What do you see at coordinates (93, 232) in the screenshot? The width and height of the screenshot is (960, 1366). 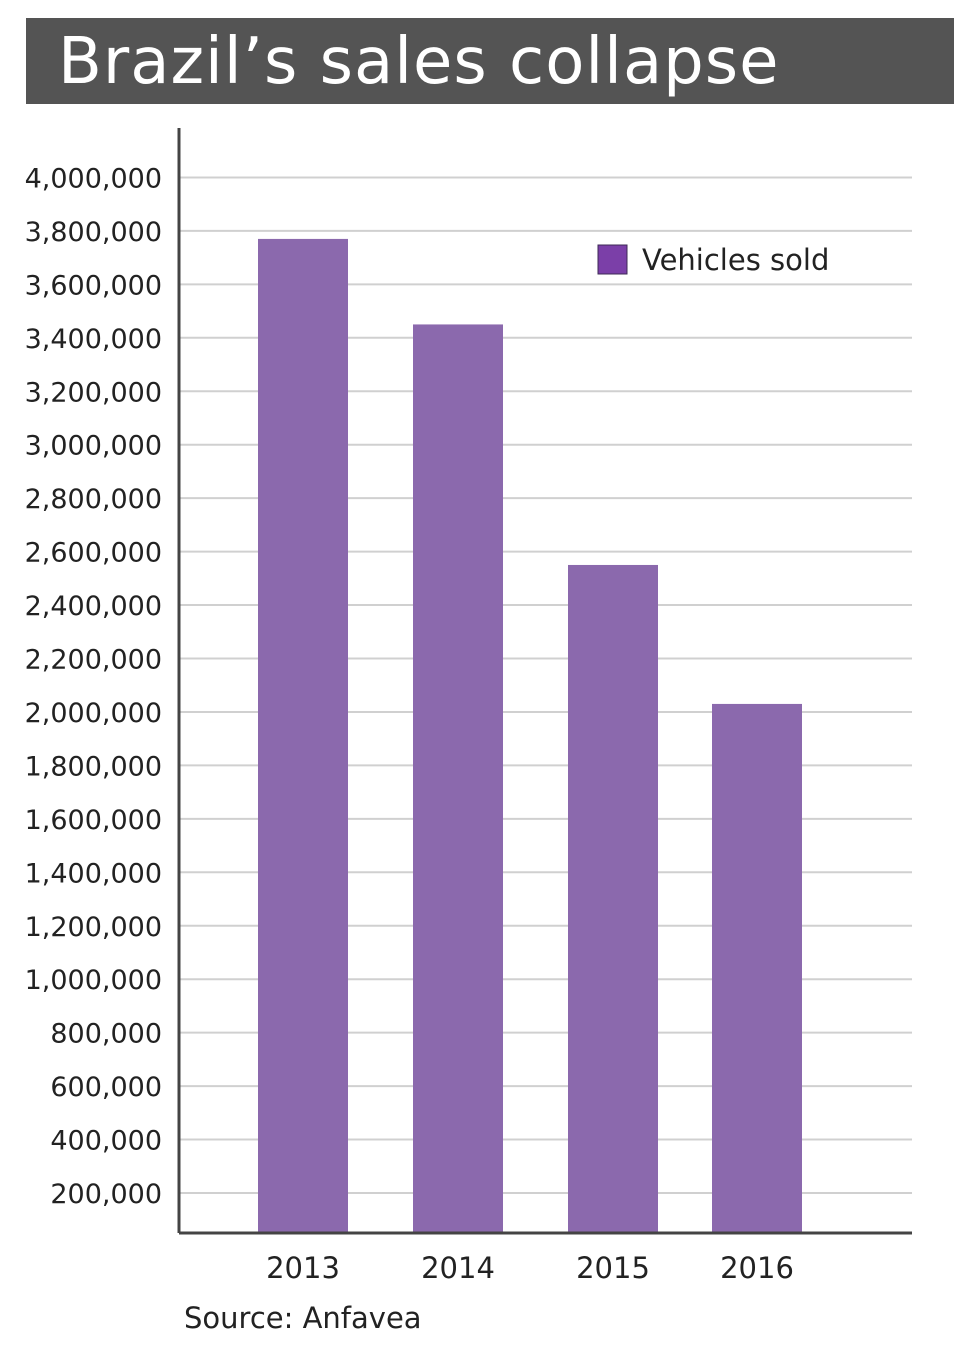 I see `y-tick-label: 3,800,000` at bounding box center [93, 232].